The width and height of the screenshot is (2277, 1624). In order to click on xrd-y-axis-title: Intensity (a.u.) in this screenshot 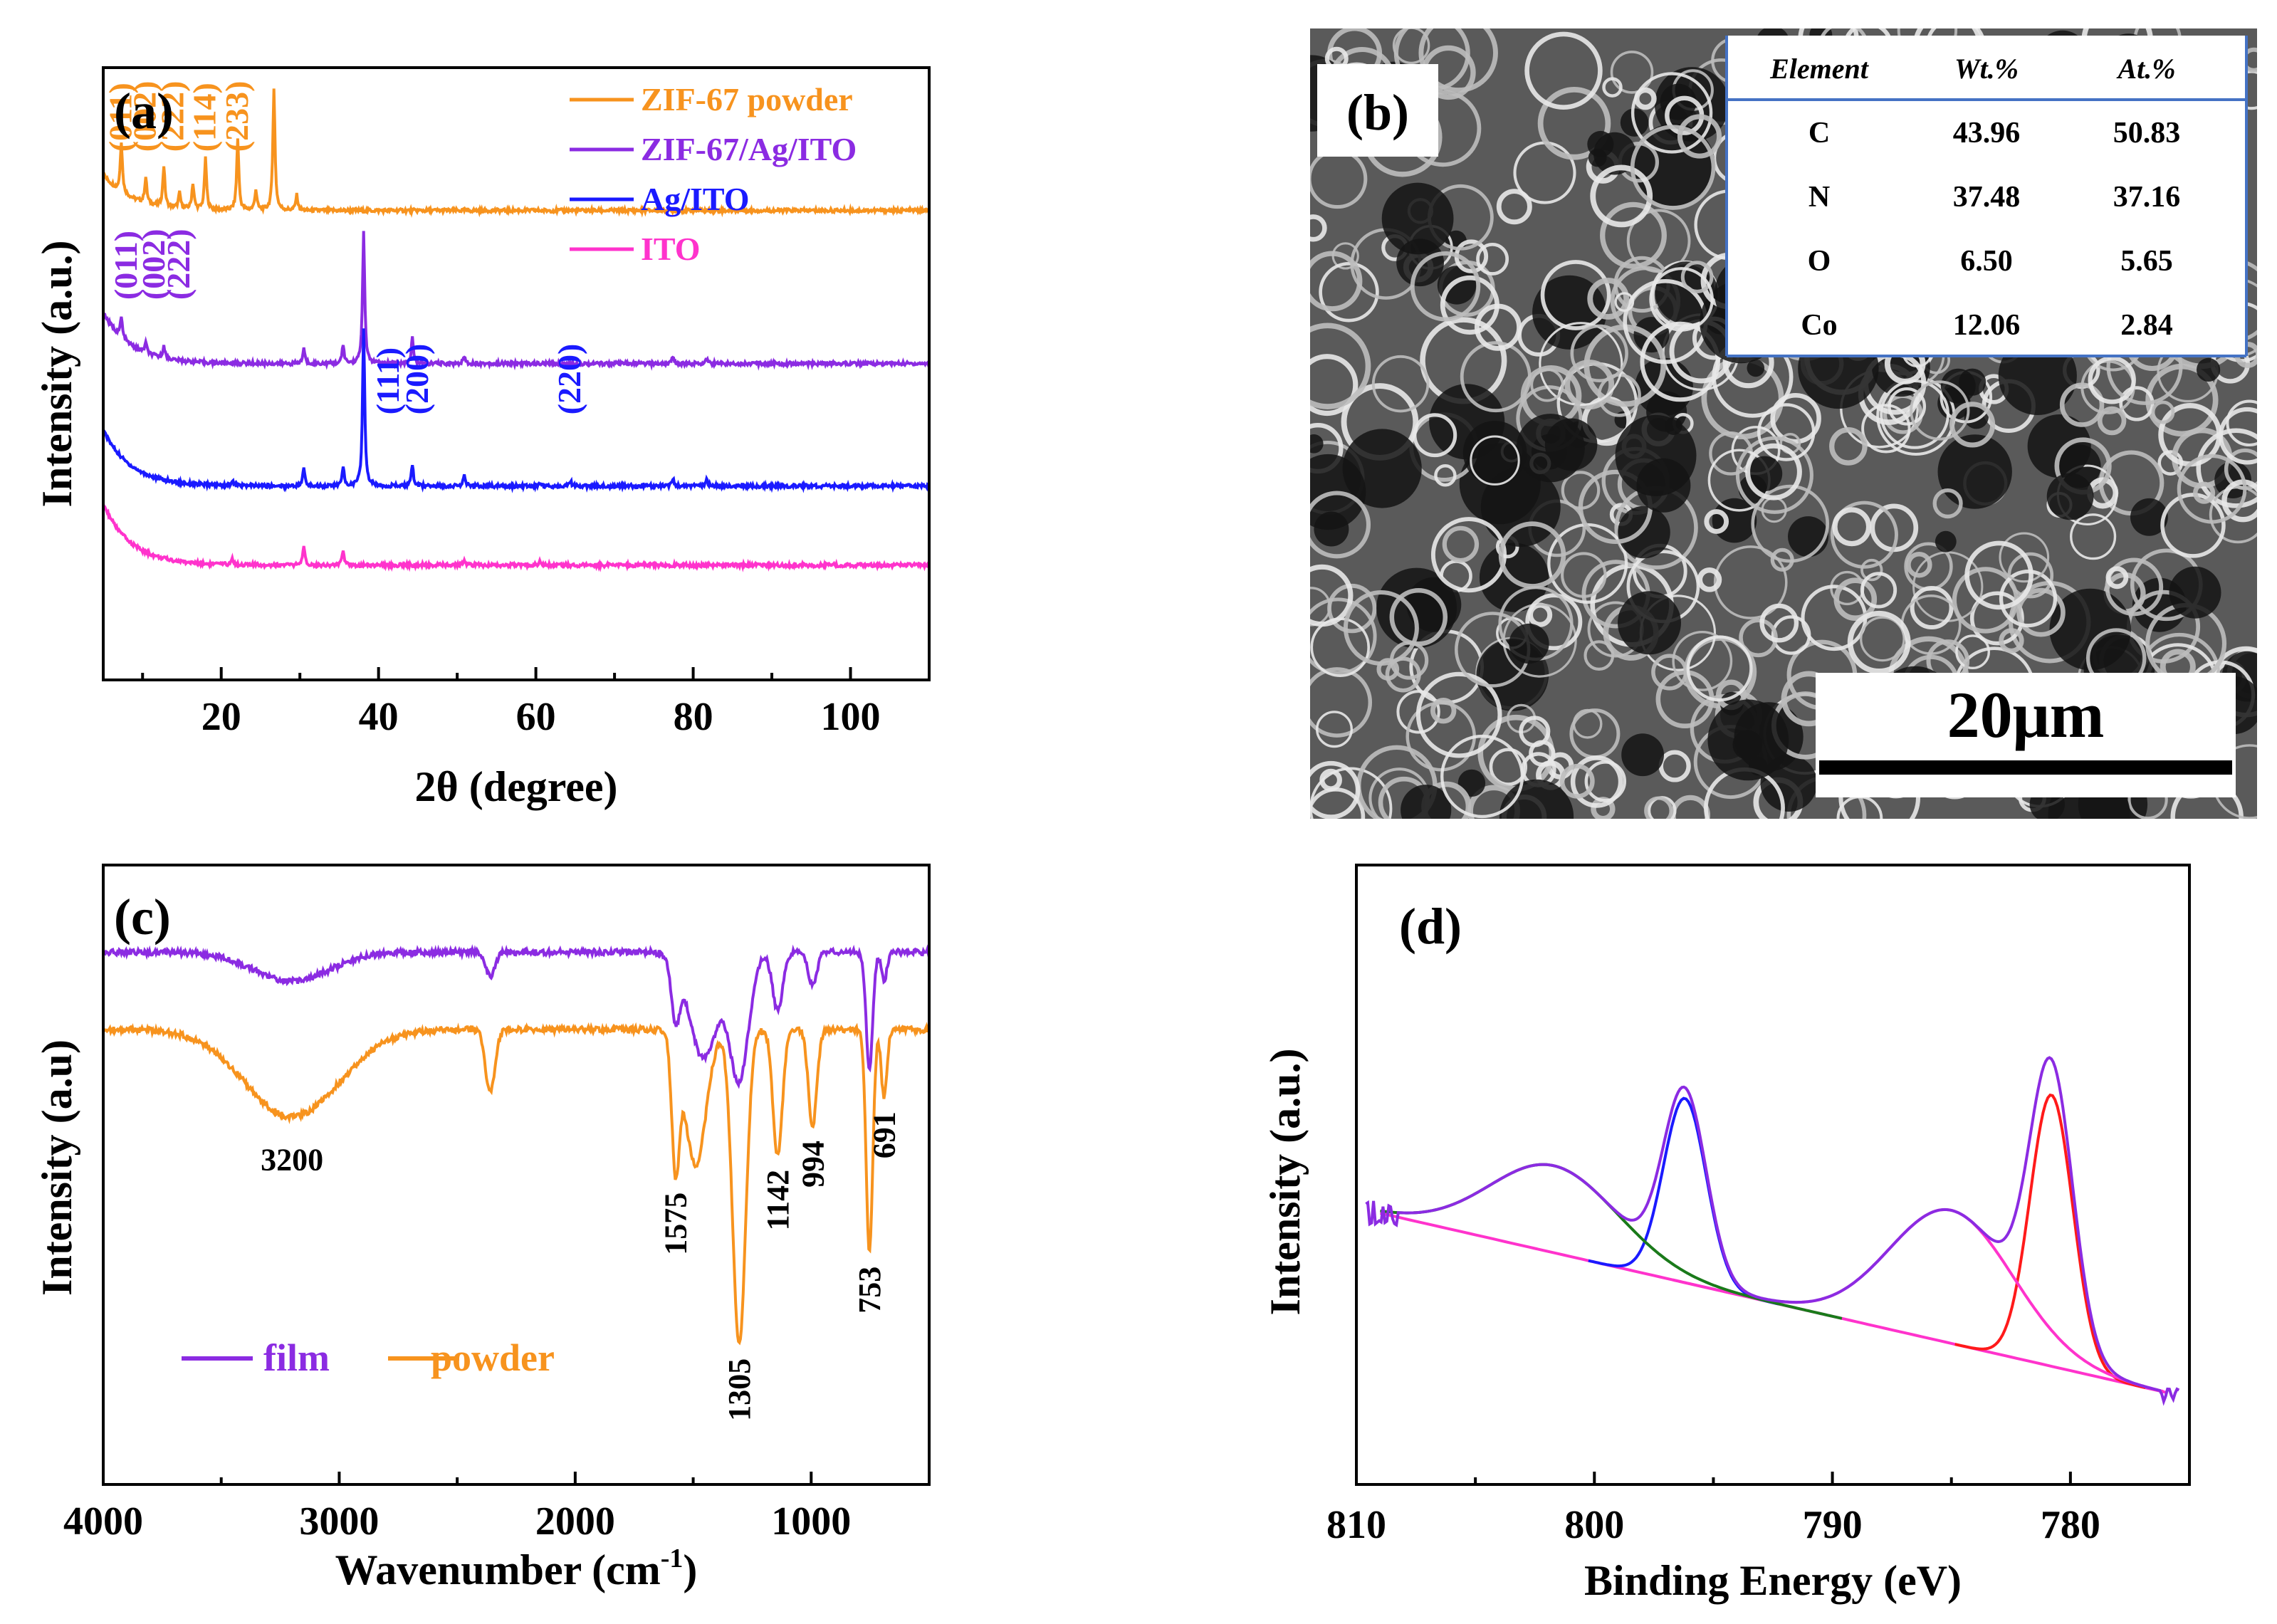, I will do `click(56, 373)`.